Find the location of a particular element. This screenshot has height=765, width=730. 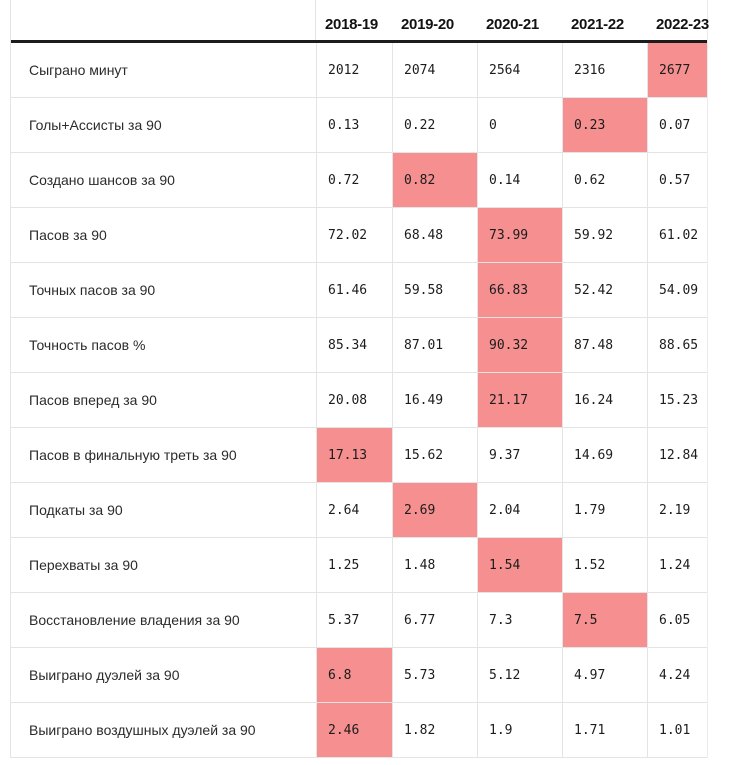

value-cell: 5.37 is located at coordinates (354, 620).